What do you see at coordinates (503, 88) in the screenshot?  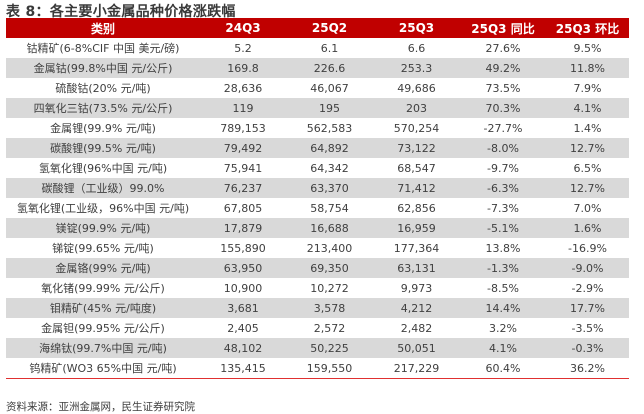 I see `cell-yoy: 73.5%` at bounding box center [503, 88].